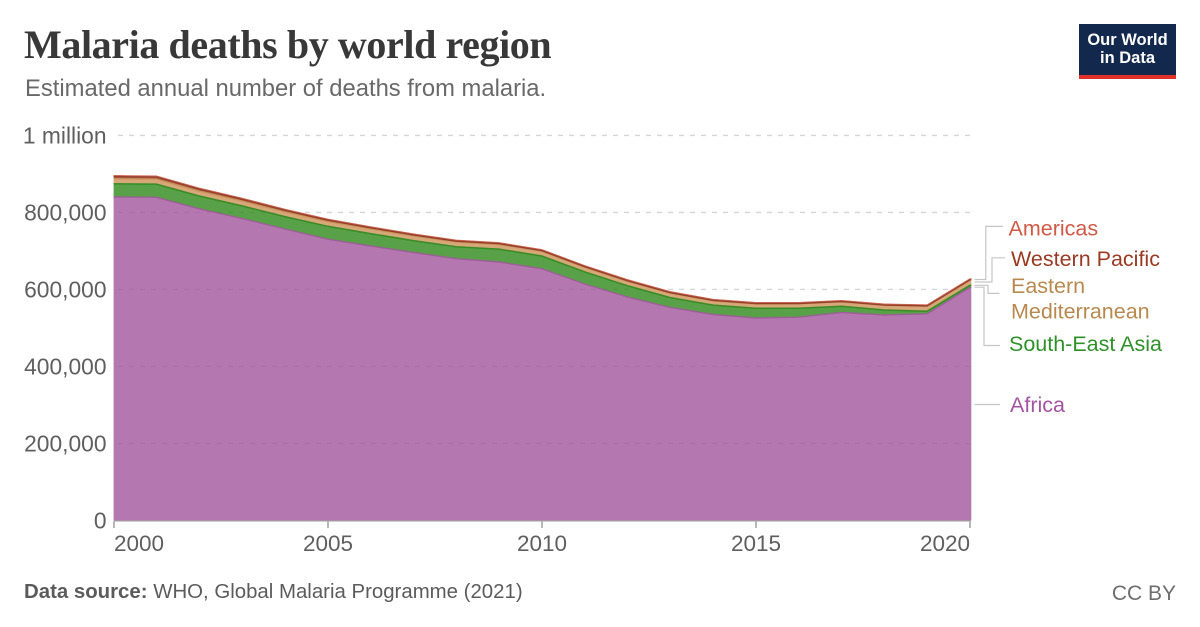  Describe the element at coordinates (1085, 344) in the screenshot. I see `svg-text: South-East Asia` at that location.